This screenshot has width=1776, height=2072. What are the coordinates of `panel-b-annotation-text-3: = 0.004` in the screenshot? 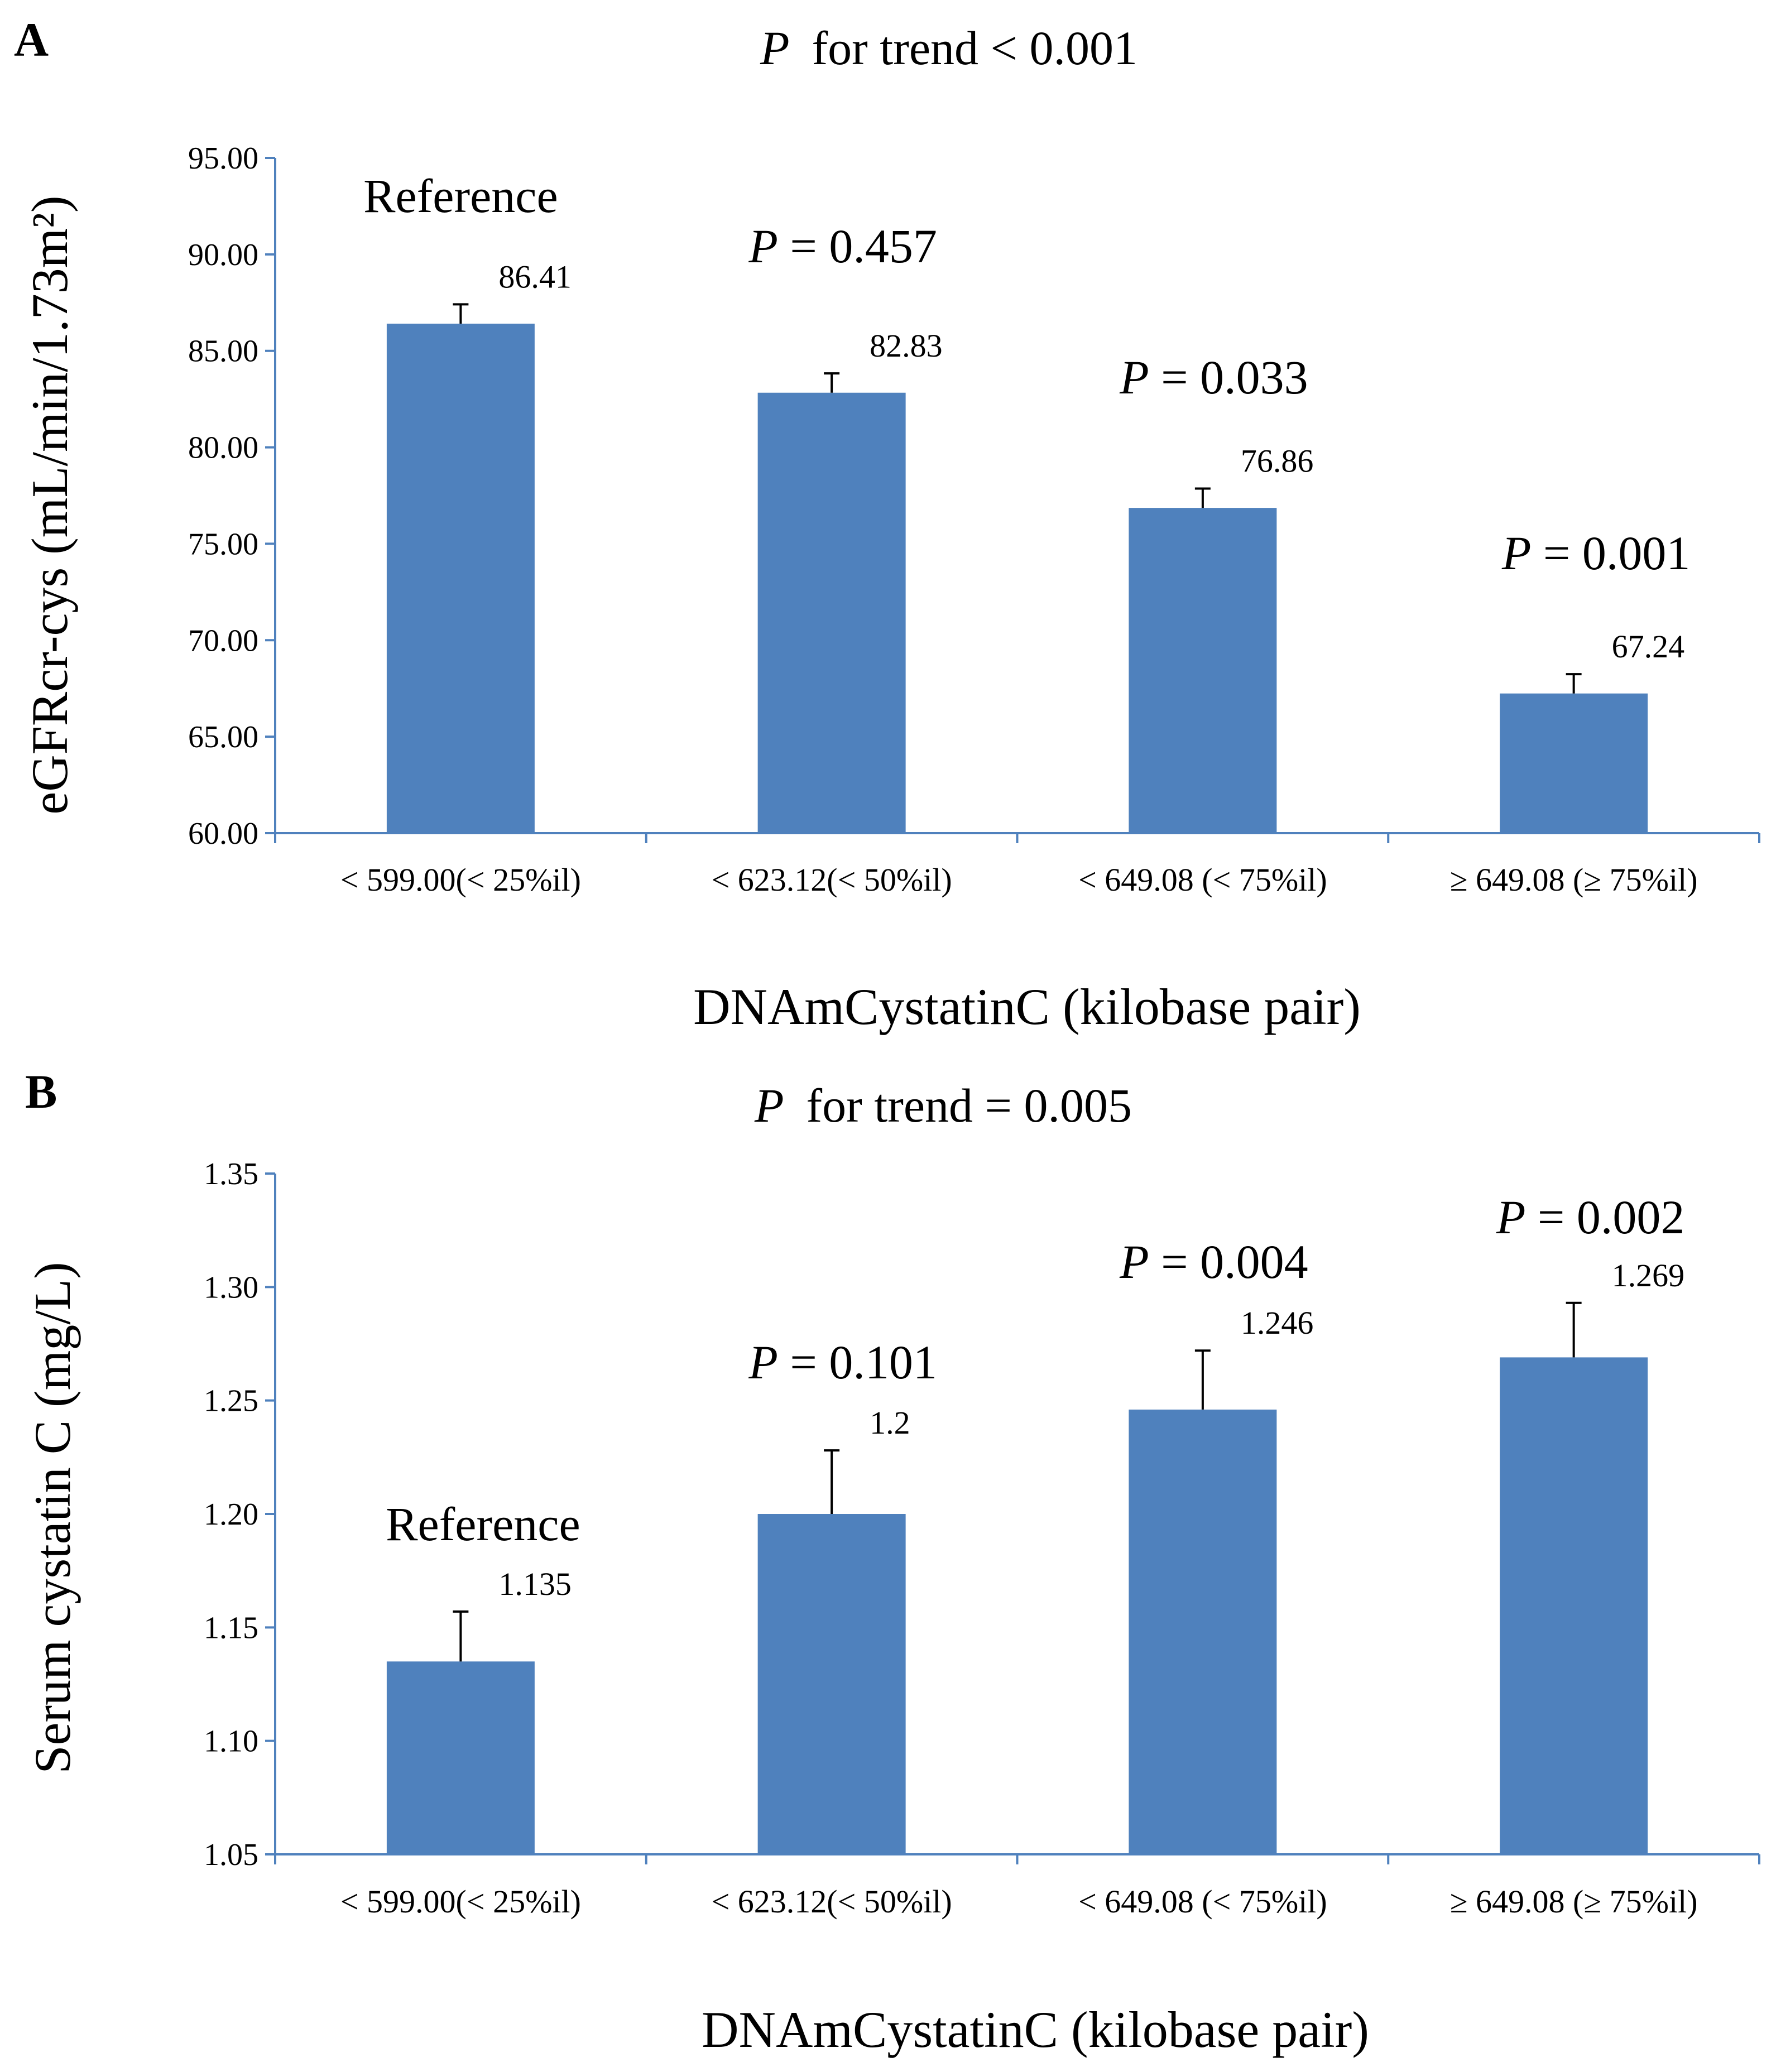 It's located at (1228, 1262).